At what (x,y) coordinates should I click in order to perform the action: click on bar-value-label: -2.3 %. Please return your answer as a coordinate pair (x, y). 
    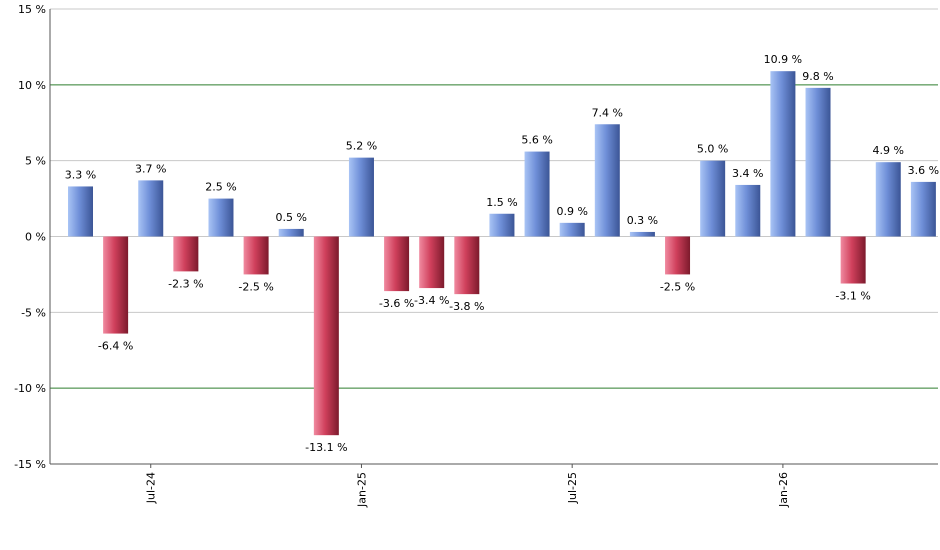
    Looking at the image, I should click on (185, 283).